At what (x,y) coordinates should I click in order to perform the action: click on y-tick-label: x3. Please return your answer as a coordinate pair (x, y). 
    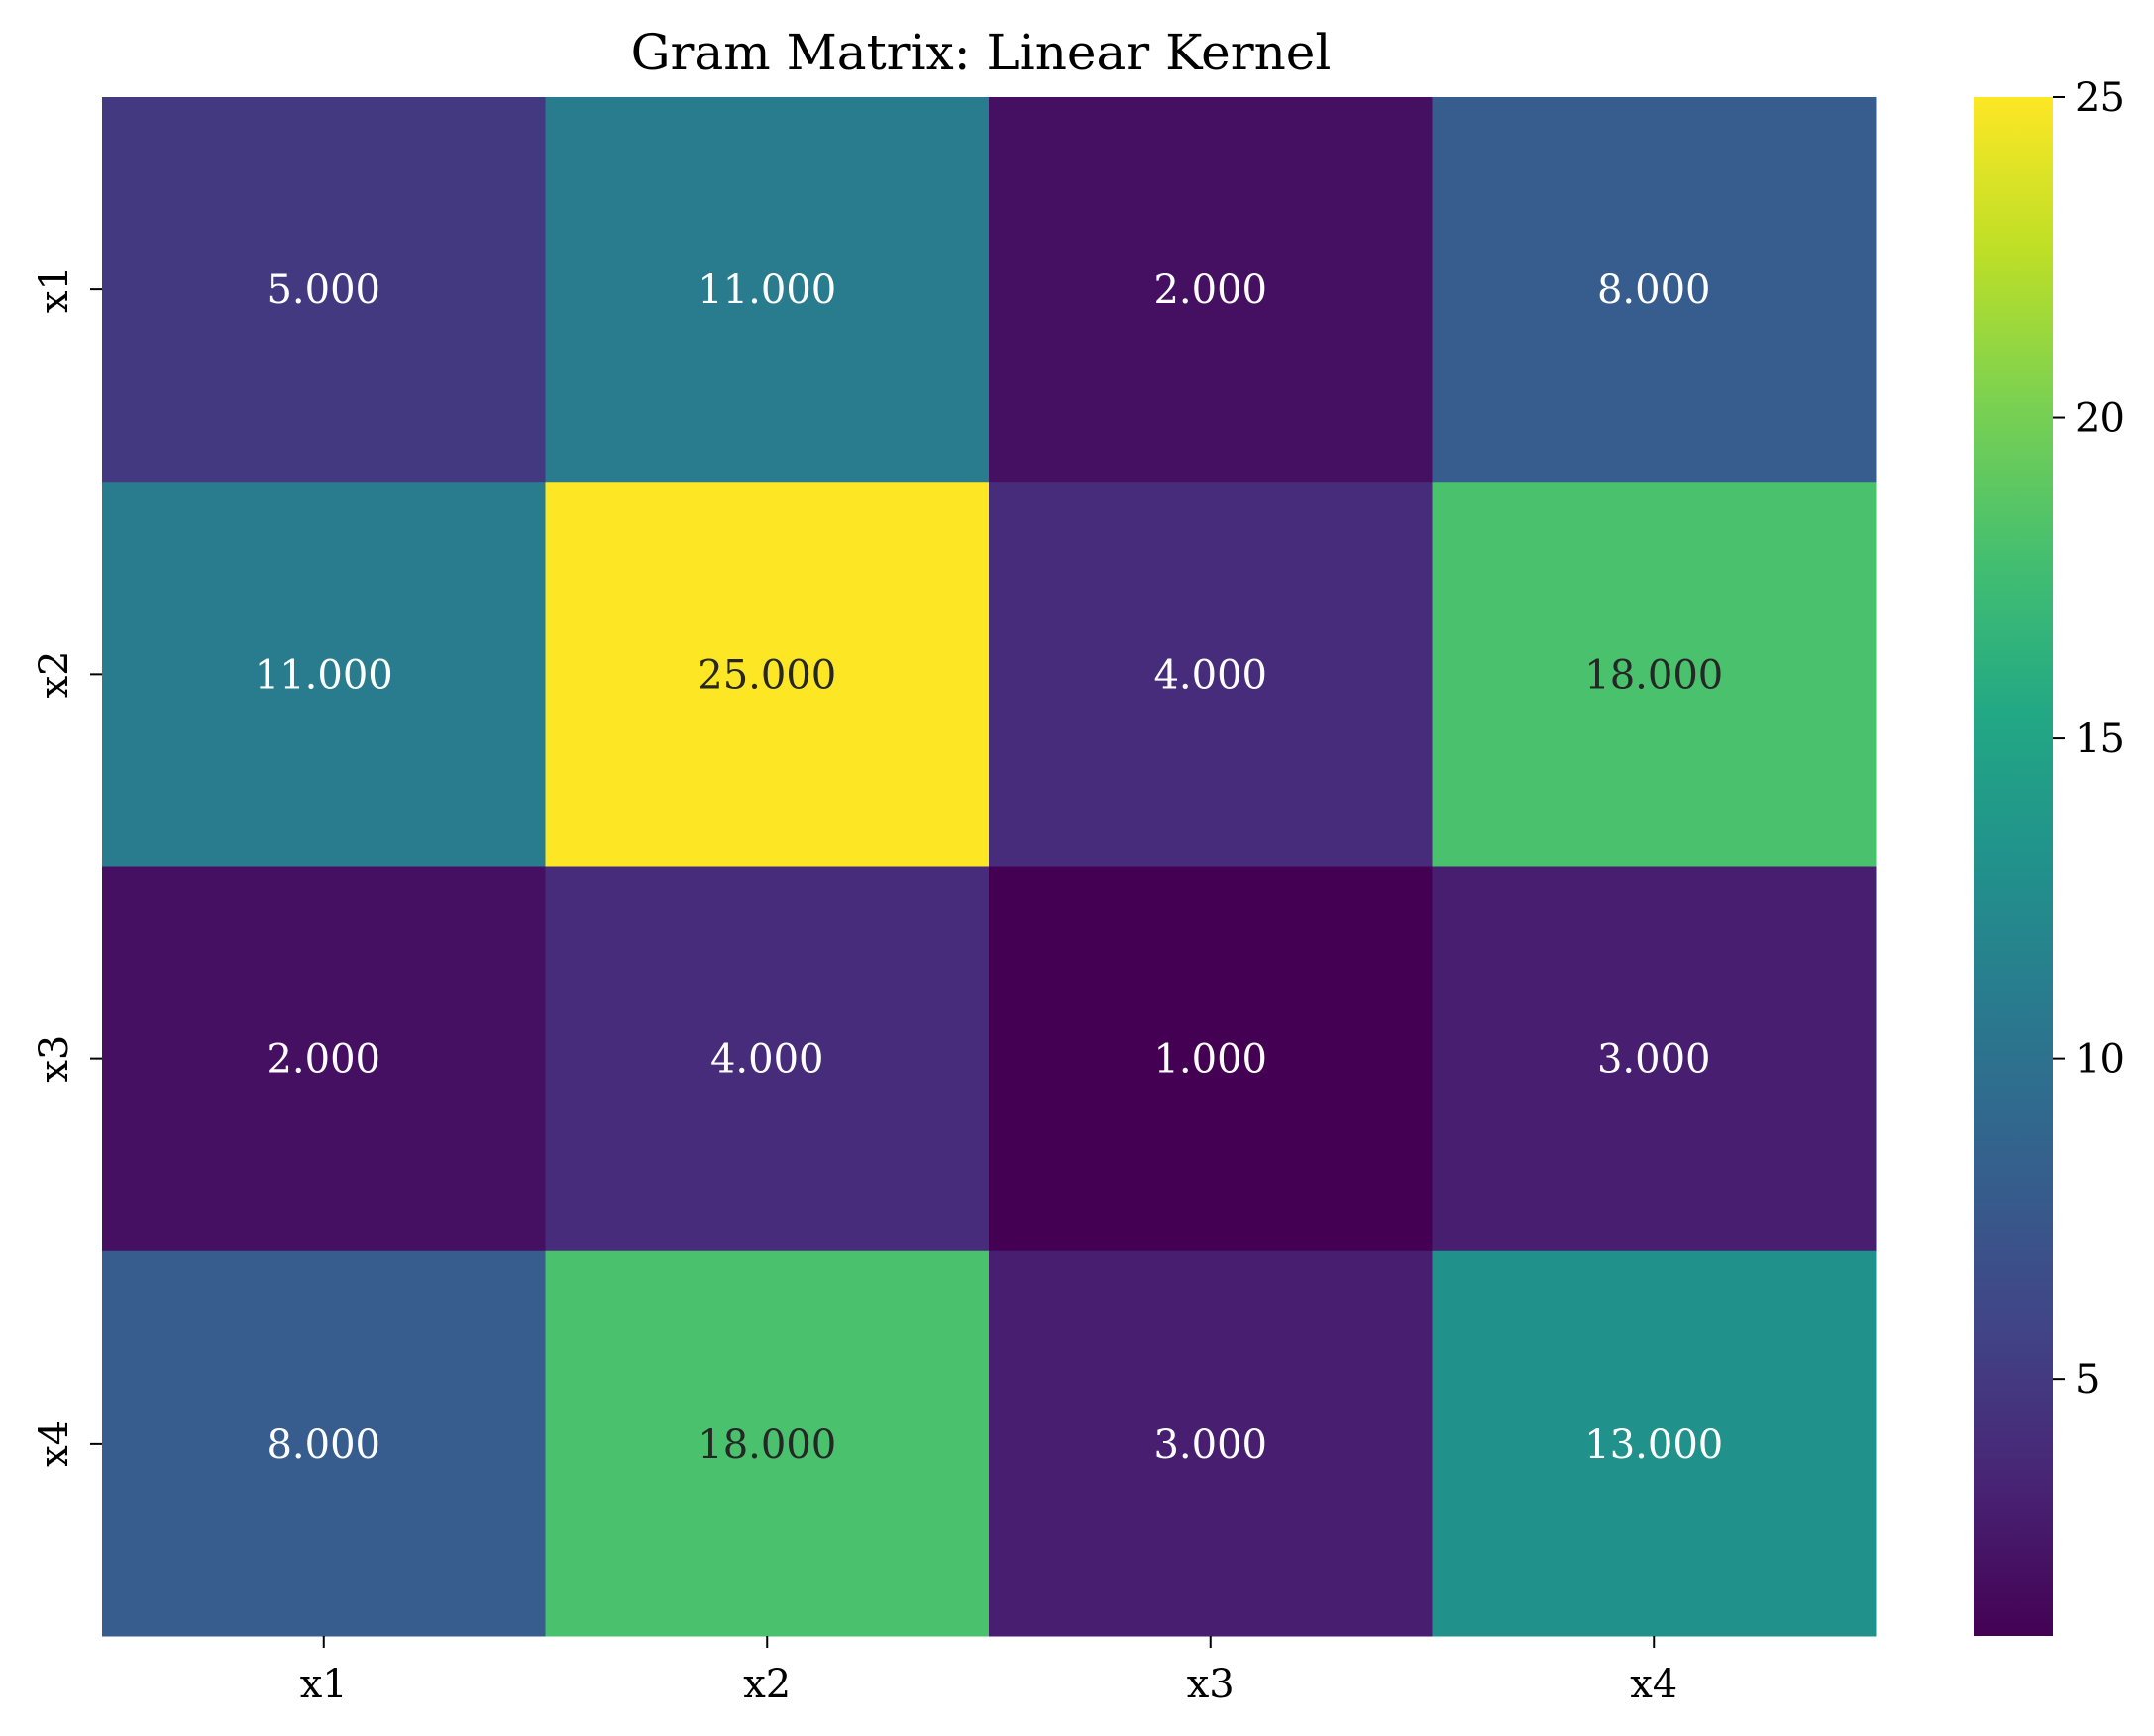
    Looking at the image, I should click on (54, 1059).